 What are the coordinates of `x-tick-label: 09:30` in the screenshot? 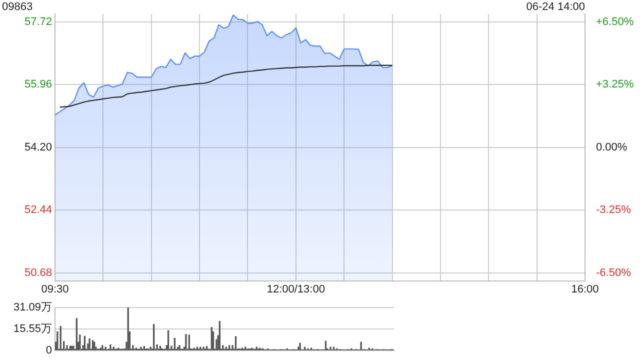 It's located at (55, 289).